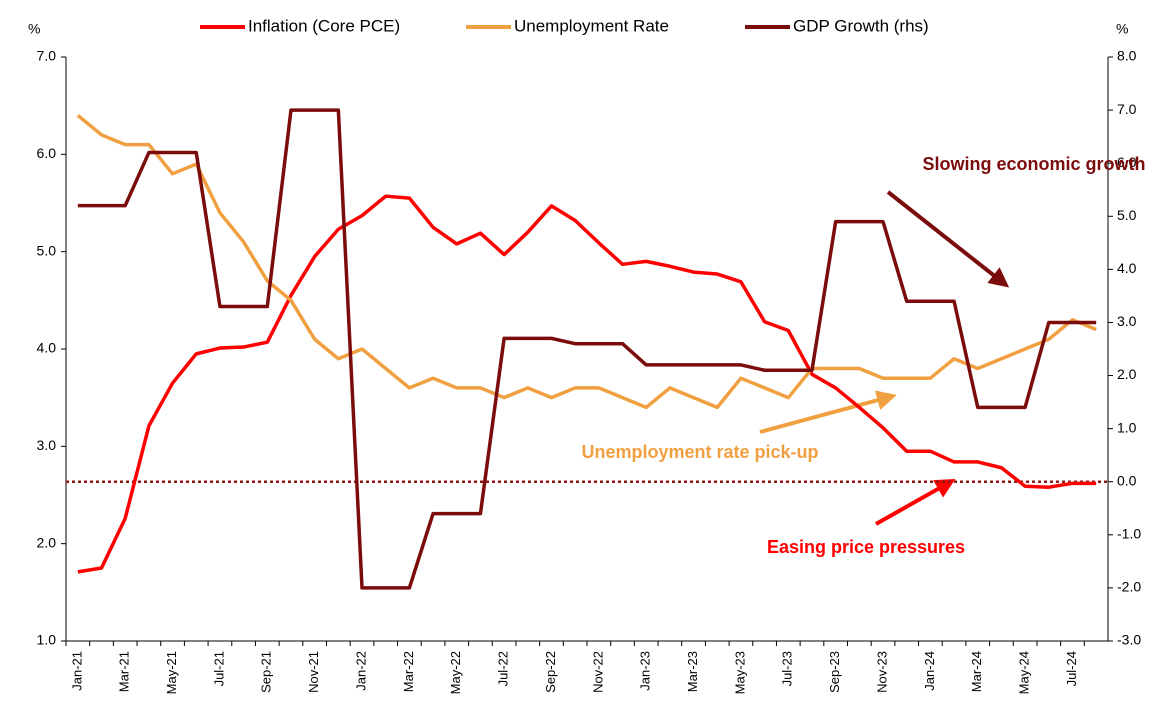  What do you see at coordinates (266, 672) in the screenshot?
I see `x-tick-label: Sep-21` at bounding box center [266, 672].